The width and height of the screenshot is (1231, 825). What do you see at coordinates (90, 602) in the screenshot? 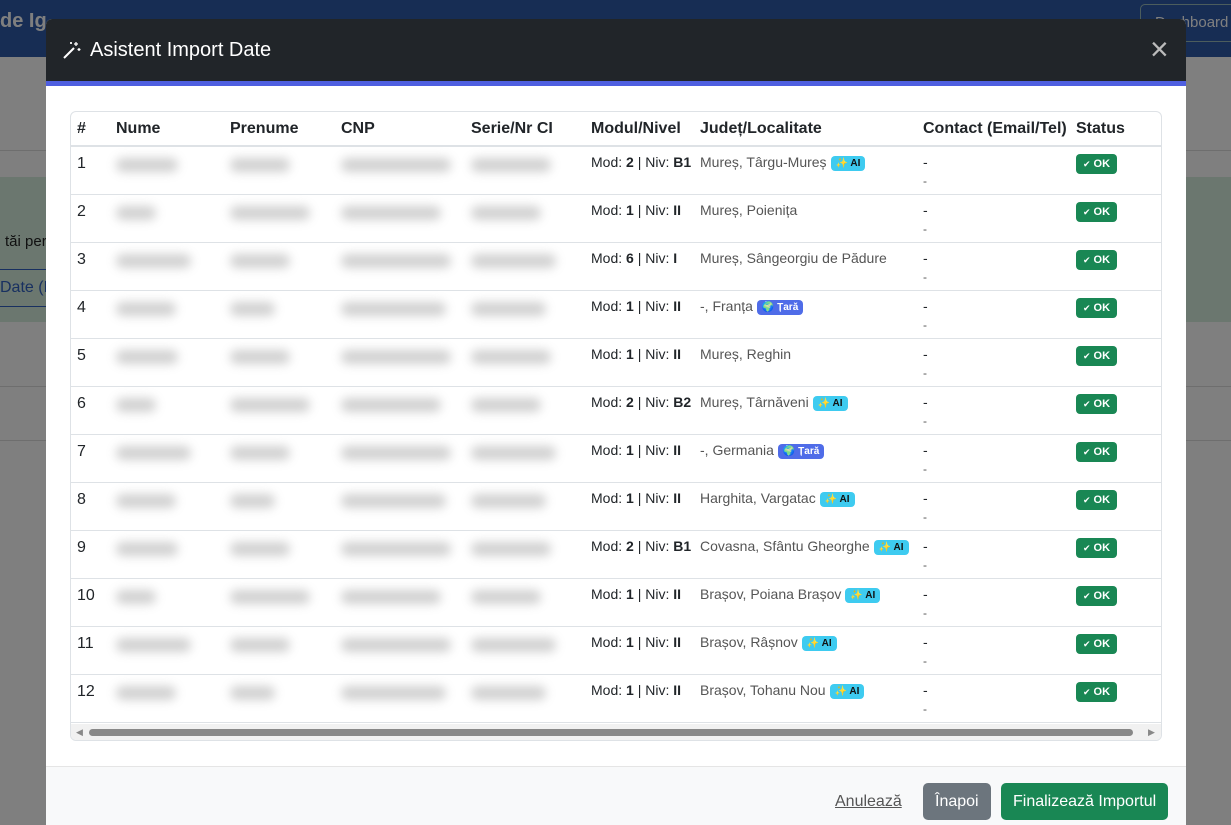
I see `row-number: 10` at bounding box center [90, 602].